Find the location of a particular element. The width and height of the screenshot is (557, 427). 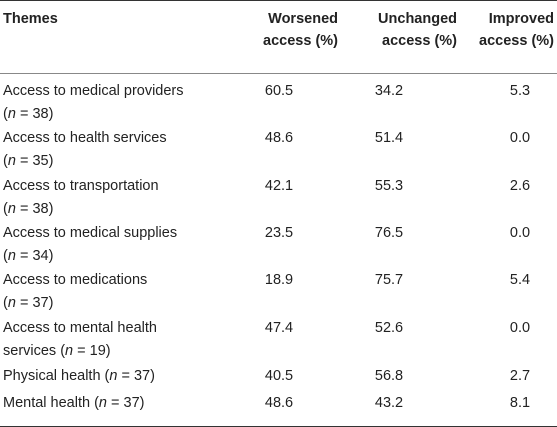

theme-cell: Physical health (n = 37) is located at coordinates (118, 376).